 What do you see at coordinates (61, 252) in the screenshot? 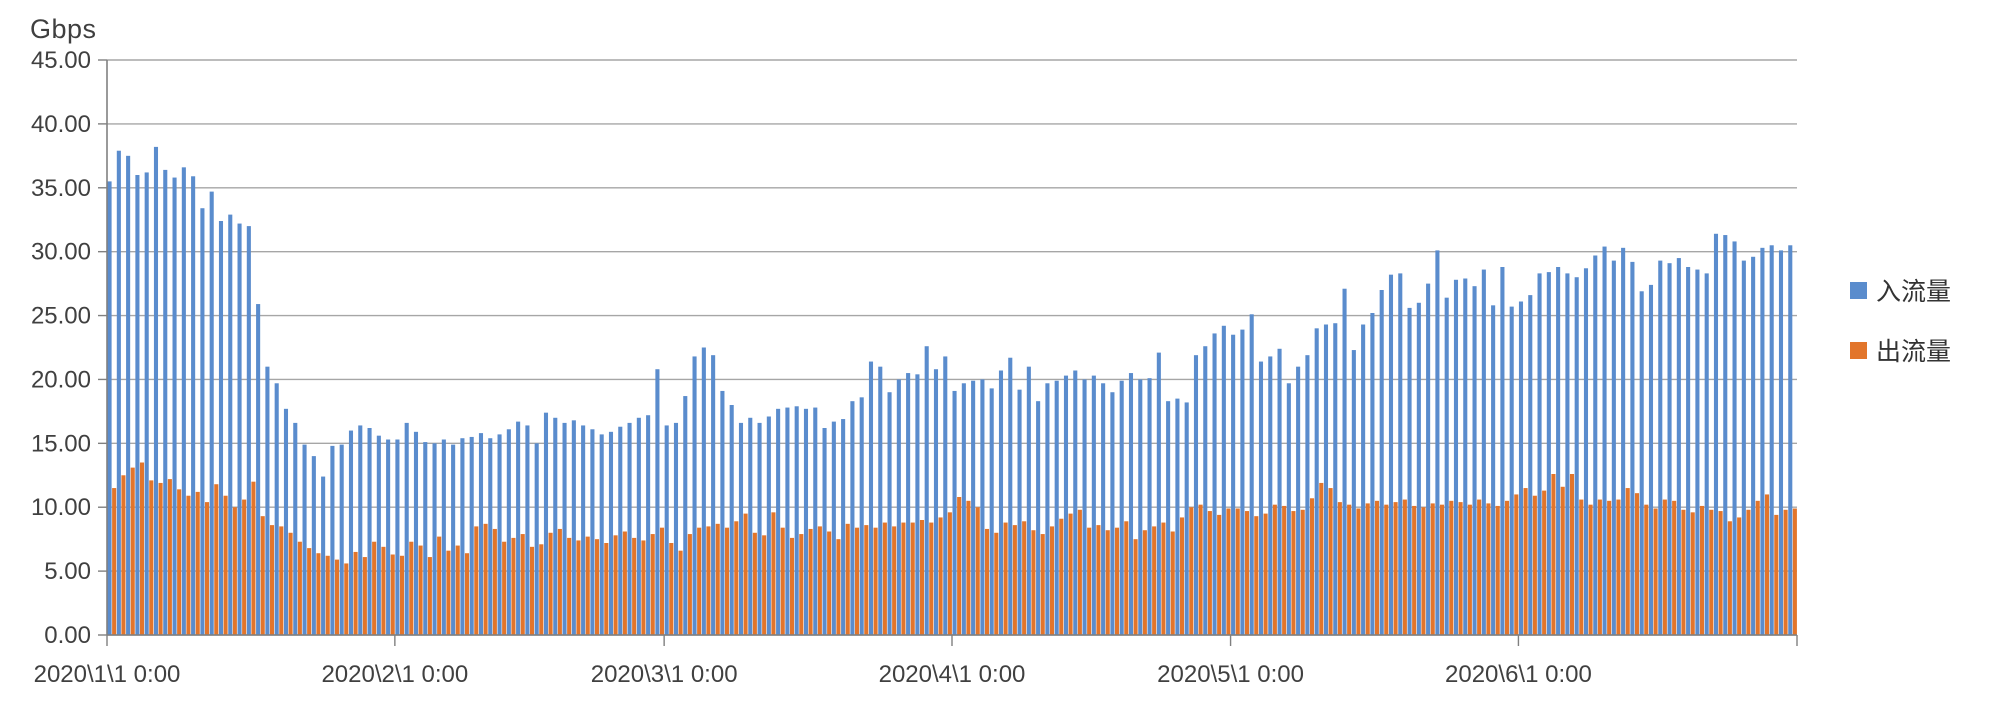
I see `y-tick-label: 30.00` at bounding box center [61, 252].